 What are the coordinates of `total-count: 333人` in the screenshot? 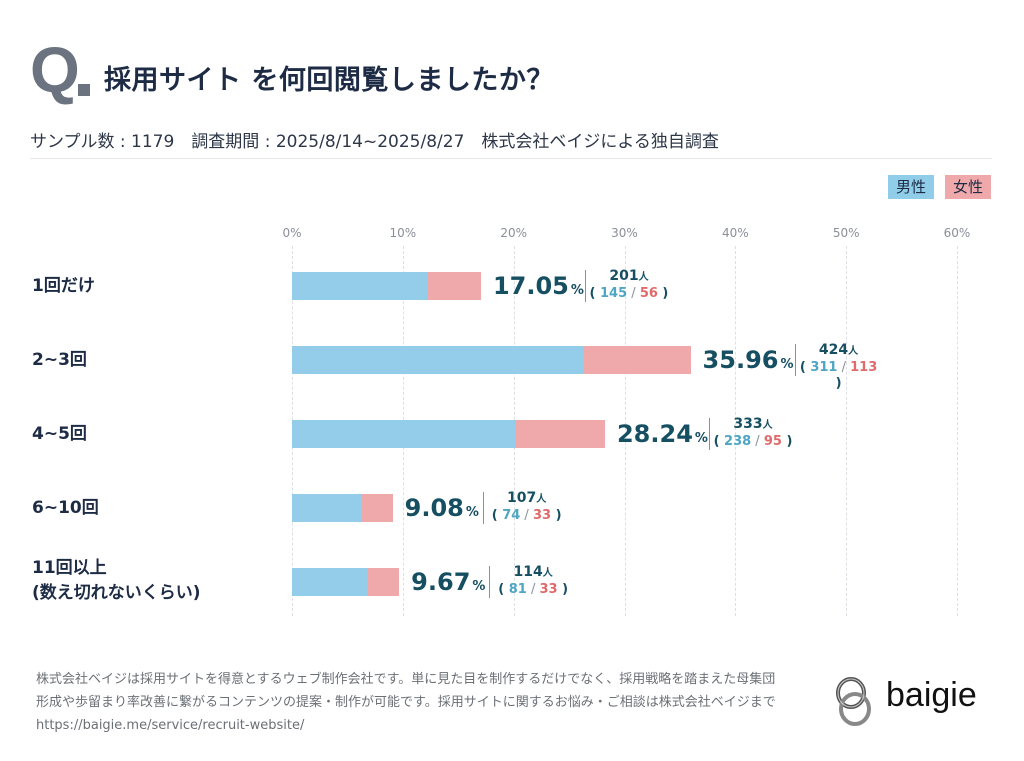 It's located at (753, 424).